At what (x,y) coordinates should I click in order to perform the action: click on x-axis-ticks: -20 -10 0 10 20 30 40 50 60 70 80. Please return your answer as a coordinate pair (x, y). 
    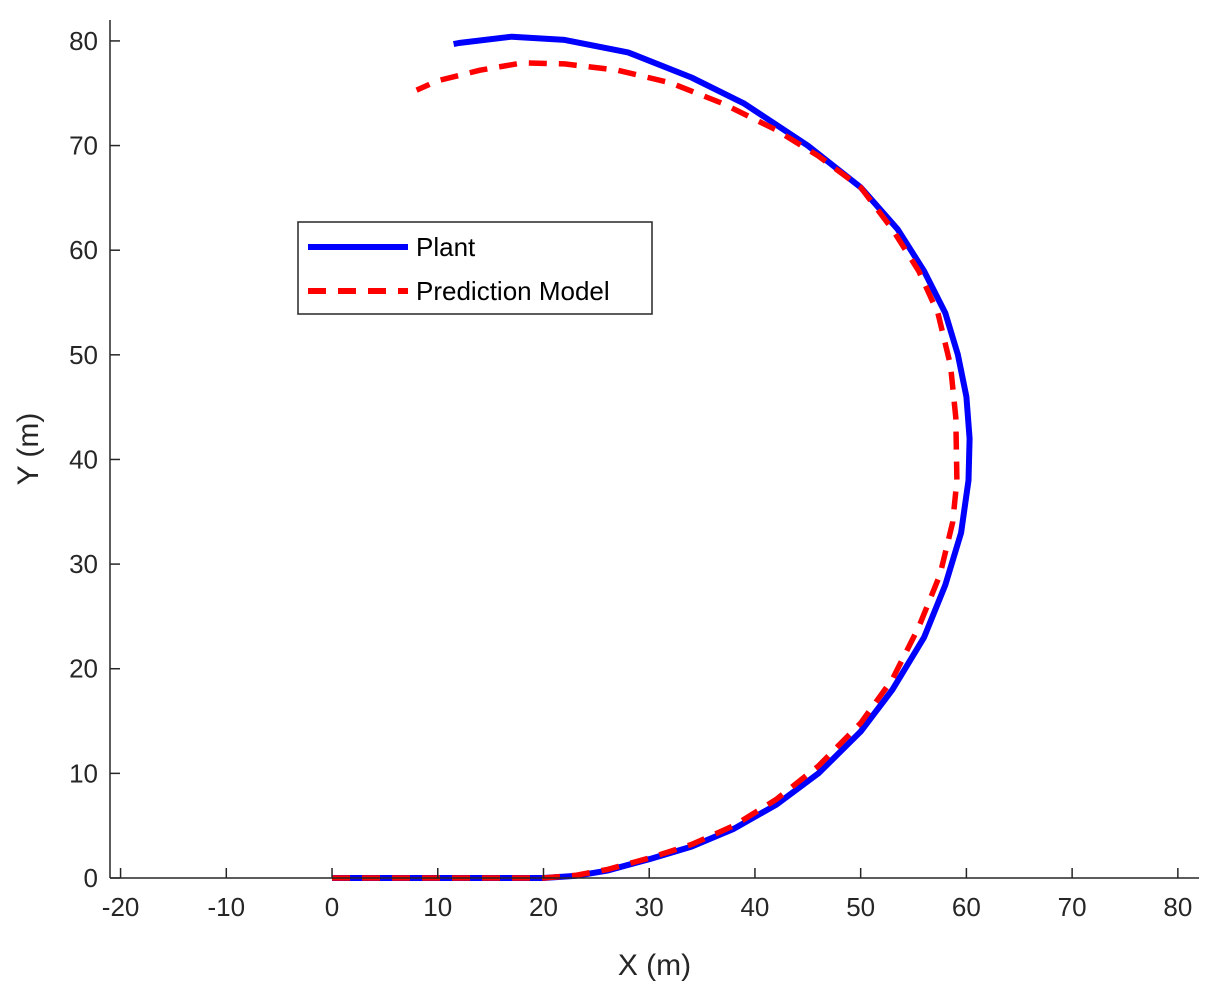
    Looking at the image, I should click on (647, 895).